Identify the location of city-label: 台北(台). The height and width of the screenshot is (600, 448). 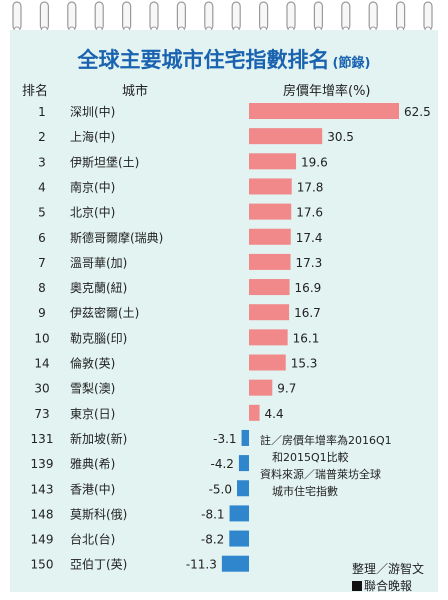
(92, 539).